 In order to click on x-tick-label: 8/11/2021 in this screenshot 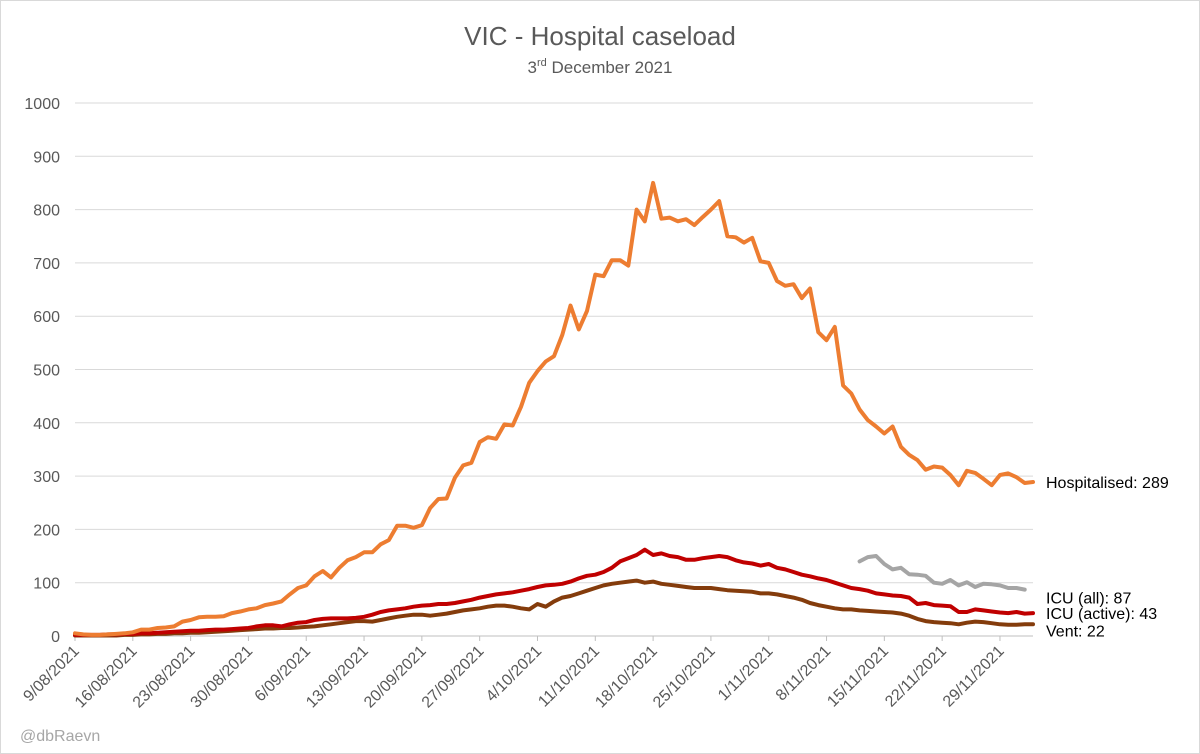, I will do `click(804, 674)`.